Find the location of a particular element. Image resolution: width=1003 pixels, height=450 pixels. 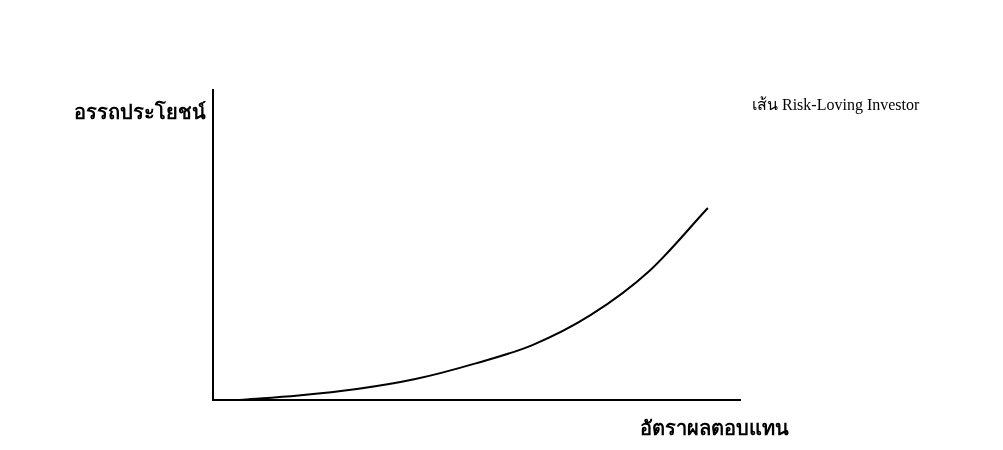

y-axis-title: อรรถประโยชน์ is located at coordinates (140, 112).